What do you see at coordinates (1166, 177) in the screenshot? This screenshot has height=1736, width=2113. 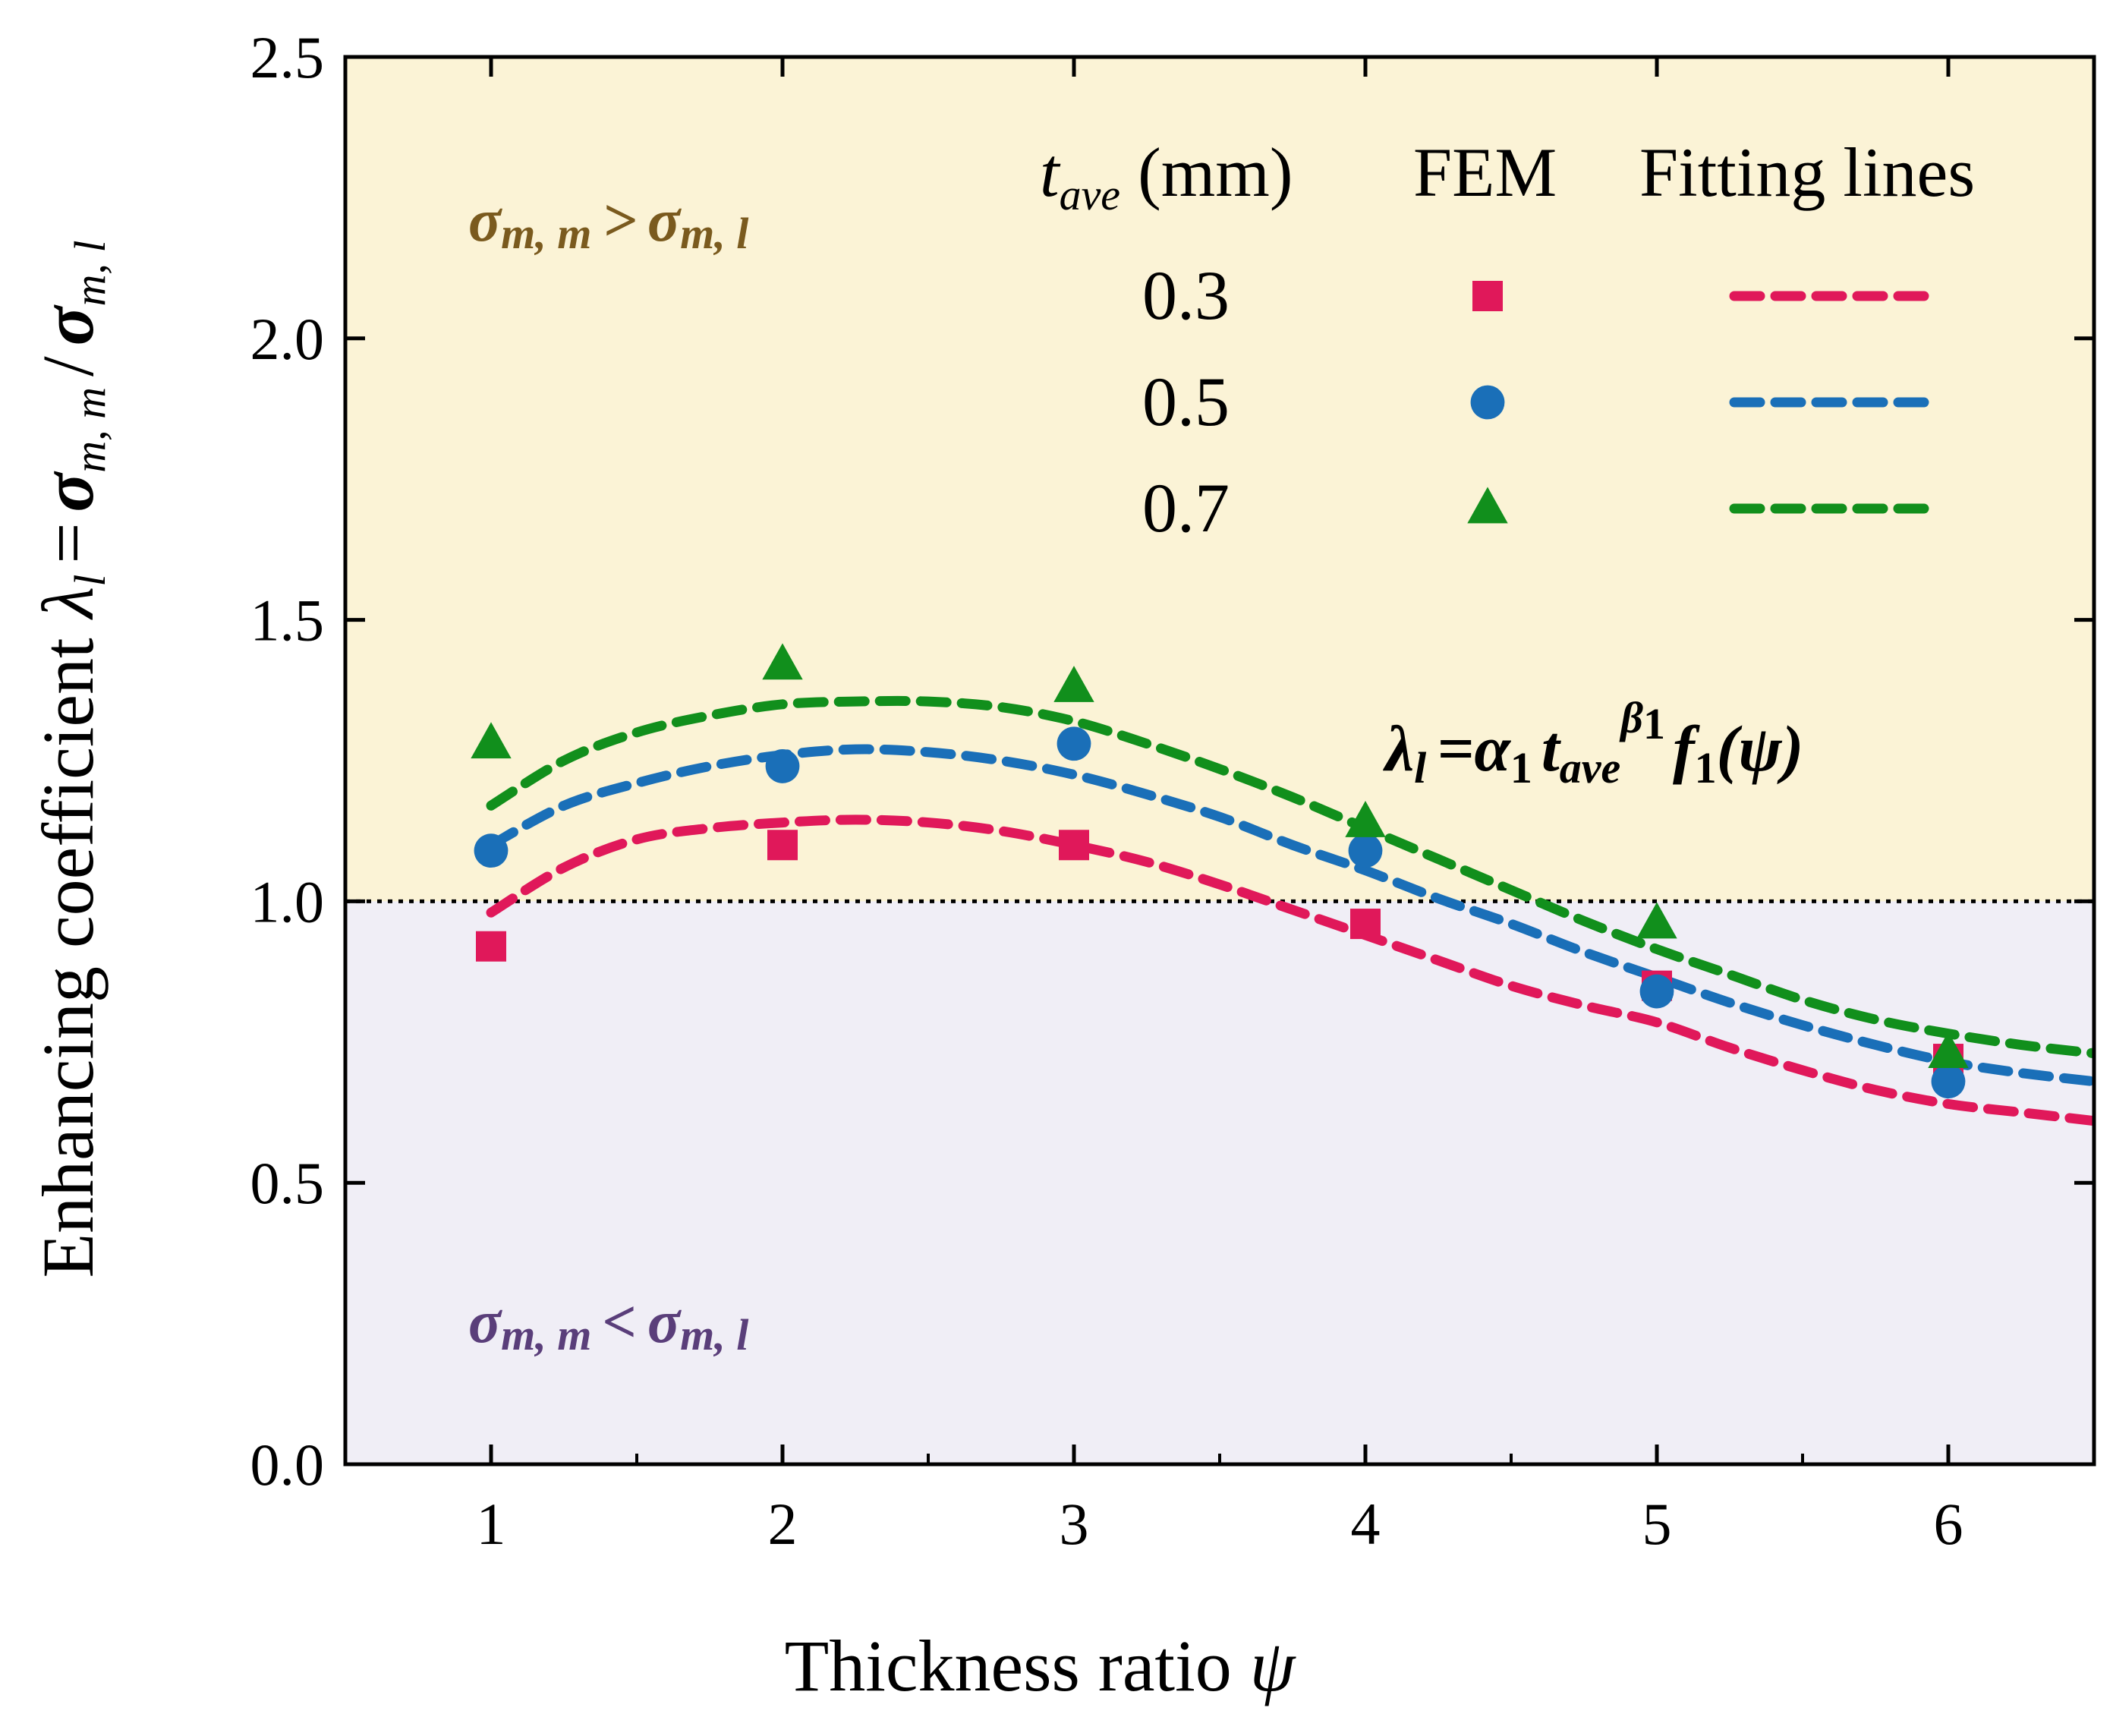 I see `legend-header-t: tave (mm)` at bounding box center [1166, 177].